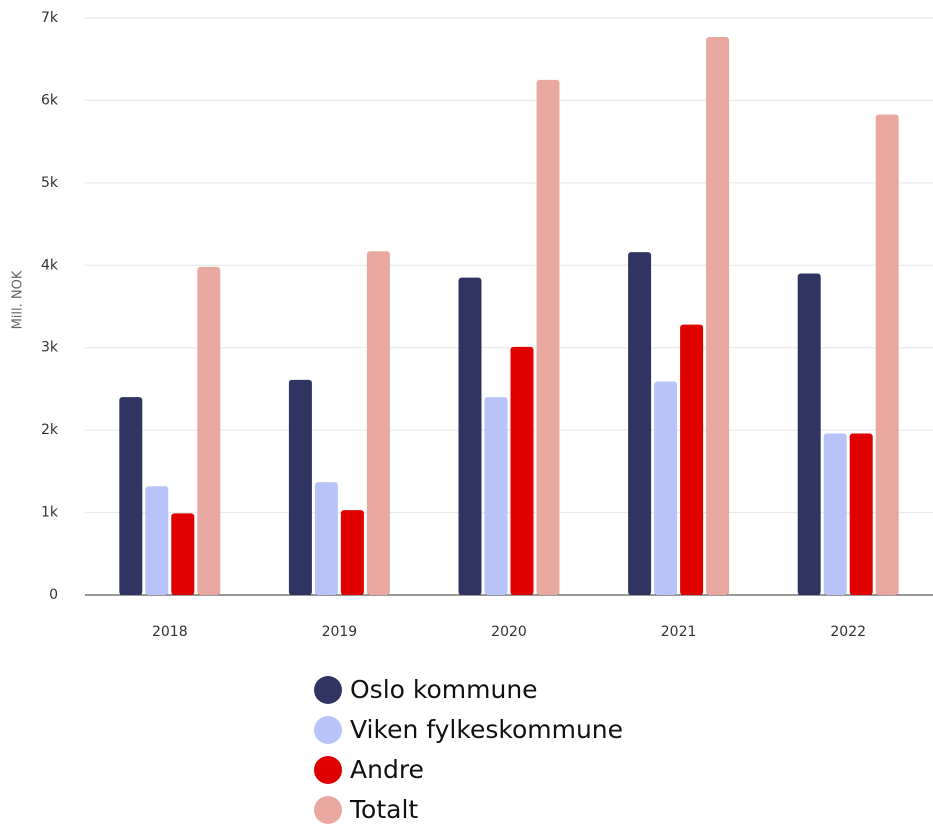 Image resolution: width=933 pixels, height=830 pixels. What do you see at coordinates (50, 348) in the screenshot?
I see `y-tick-label: 3k` at bounding box center [50, 348].